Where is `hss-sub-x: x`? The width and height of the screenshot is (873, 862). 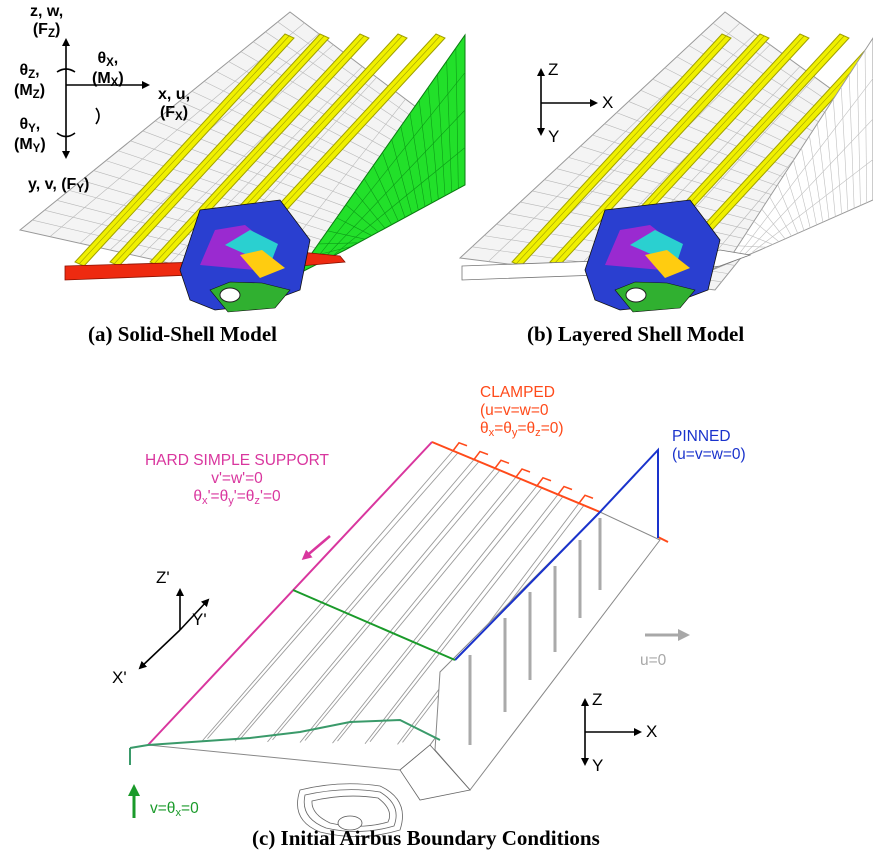
hss-sub-x: x is located at coordinates (204, 500).